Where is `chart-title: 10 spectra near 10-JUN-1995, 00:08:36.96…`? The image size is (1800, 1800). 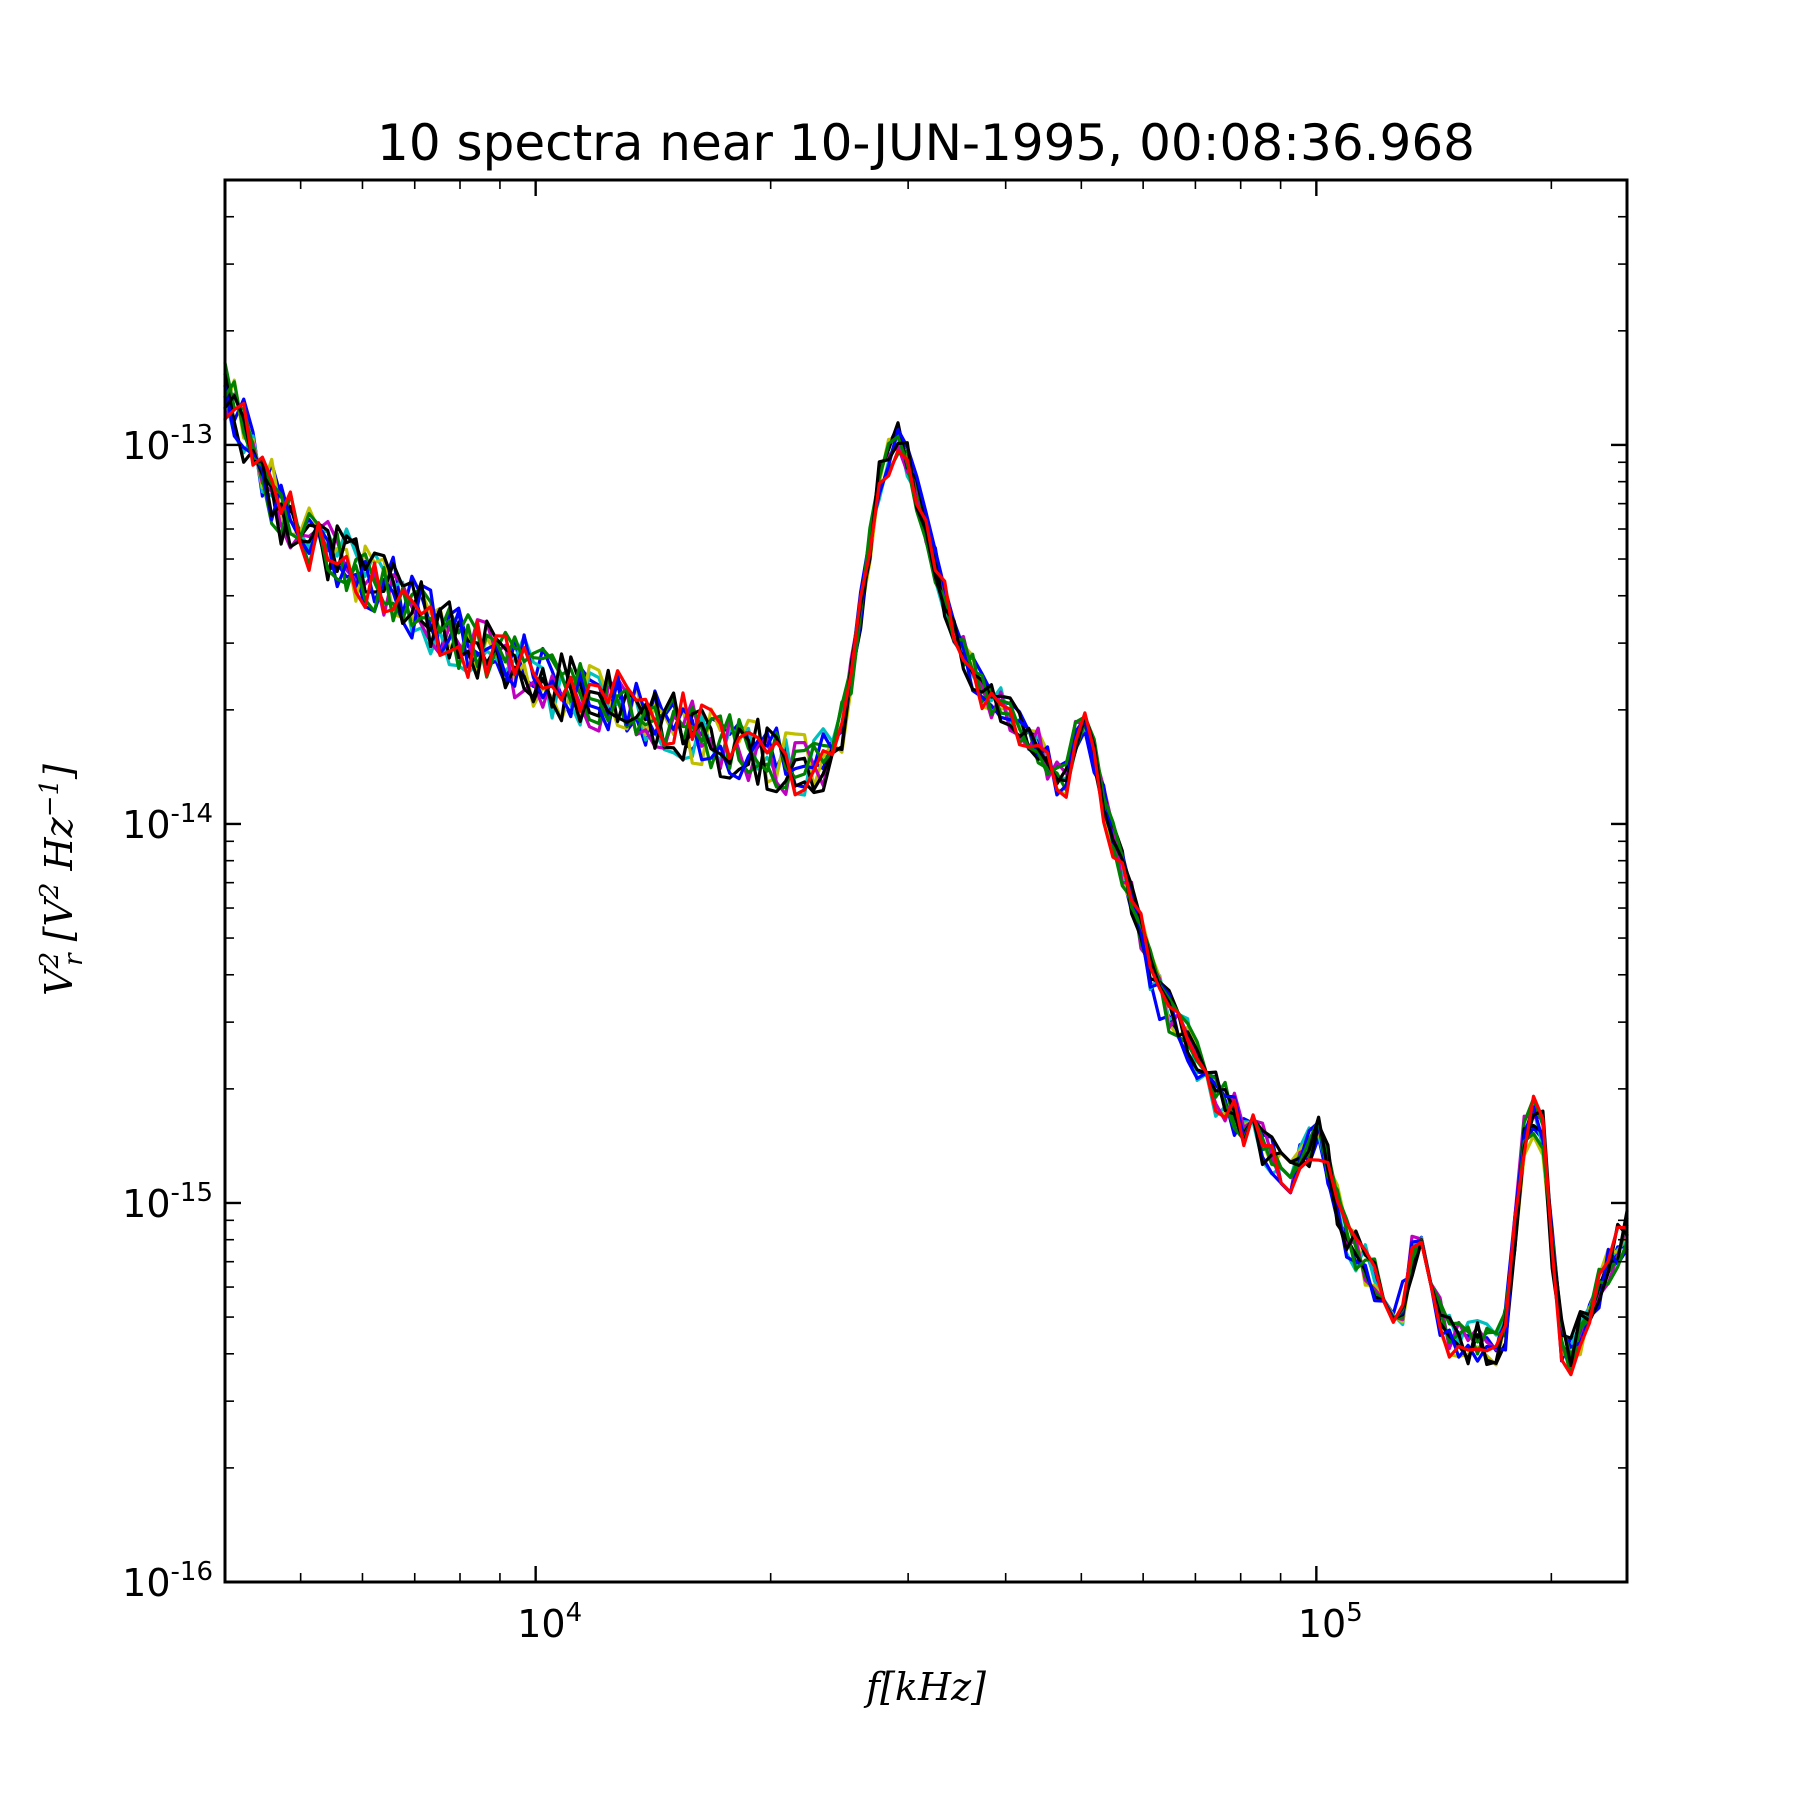
chart-title: 10 spectra near 10-JUN-1995, 00:08:36.96… is located at coordinates (926, 143).